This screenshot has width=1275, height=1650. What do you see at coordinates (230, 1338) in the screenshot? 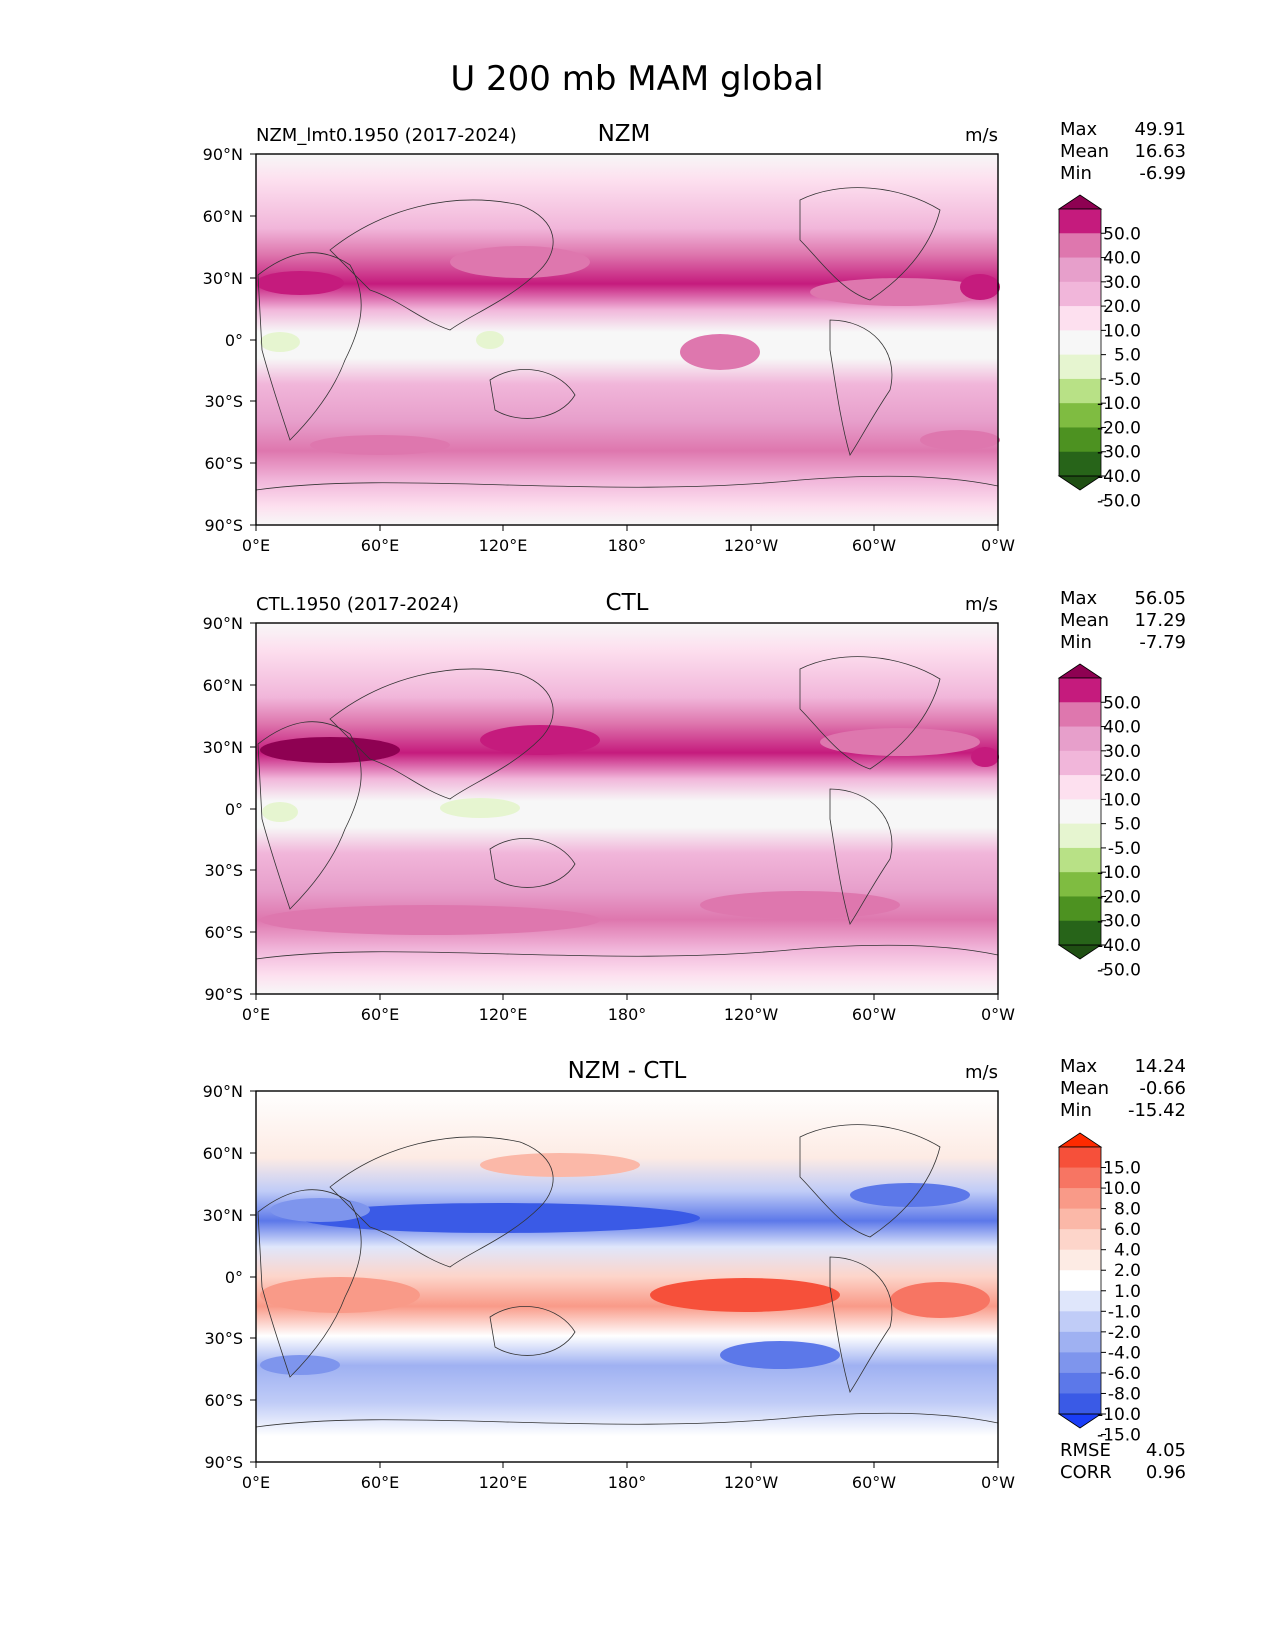
I see `y-tick: 30°S` at bounding box center [230, 1338].